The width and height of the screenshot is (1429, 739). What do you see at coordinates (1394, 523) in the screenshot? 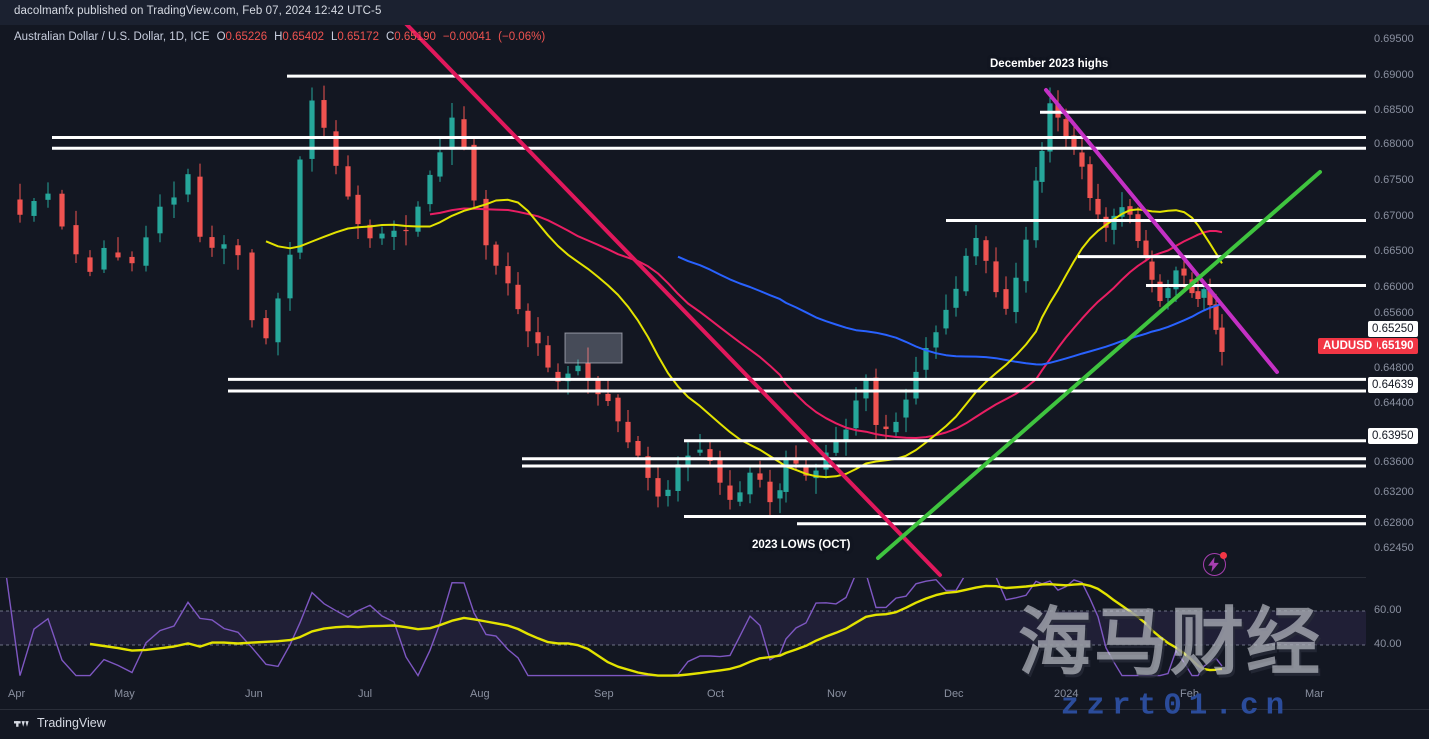
I see `price-tick-label: 0.62800` at bounding box center [1394, 523].